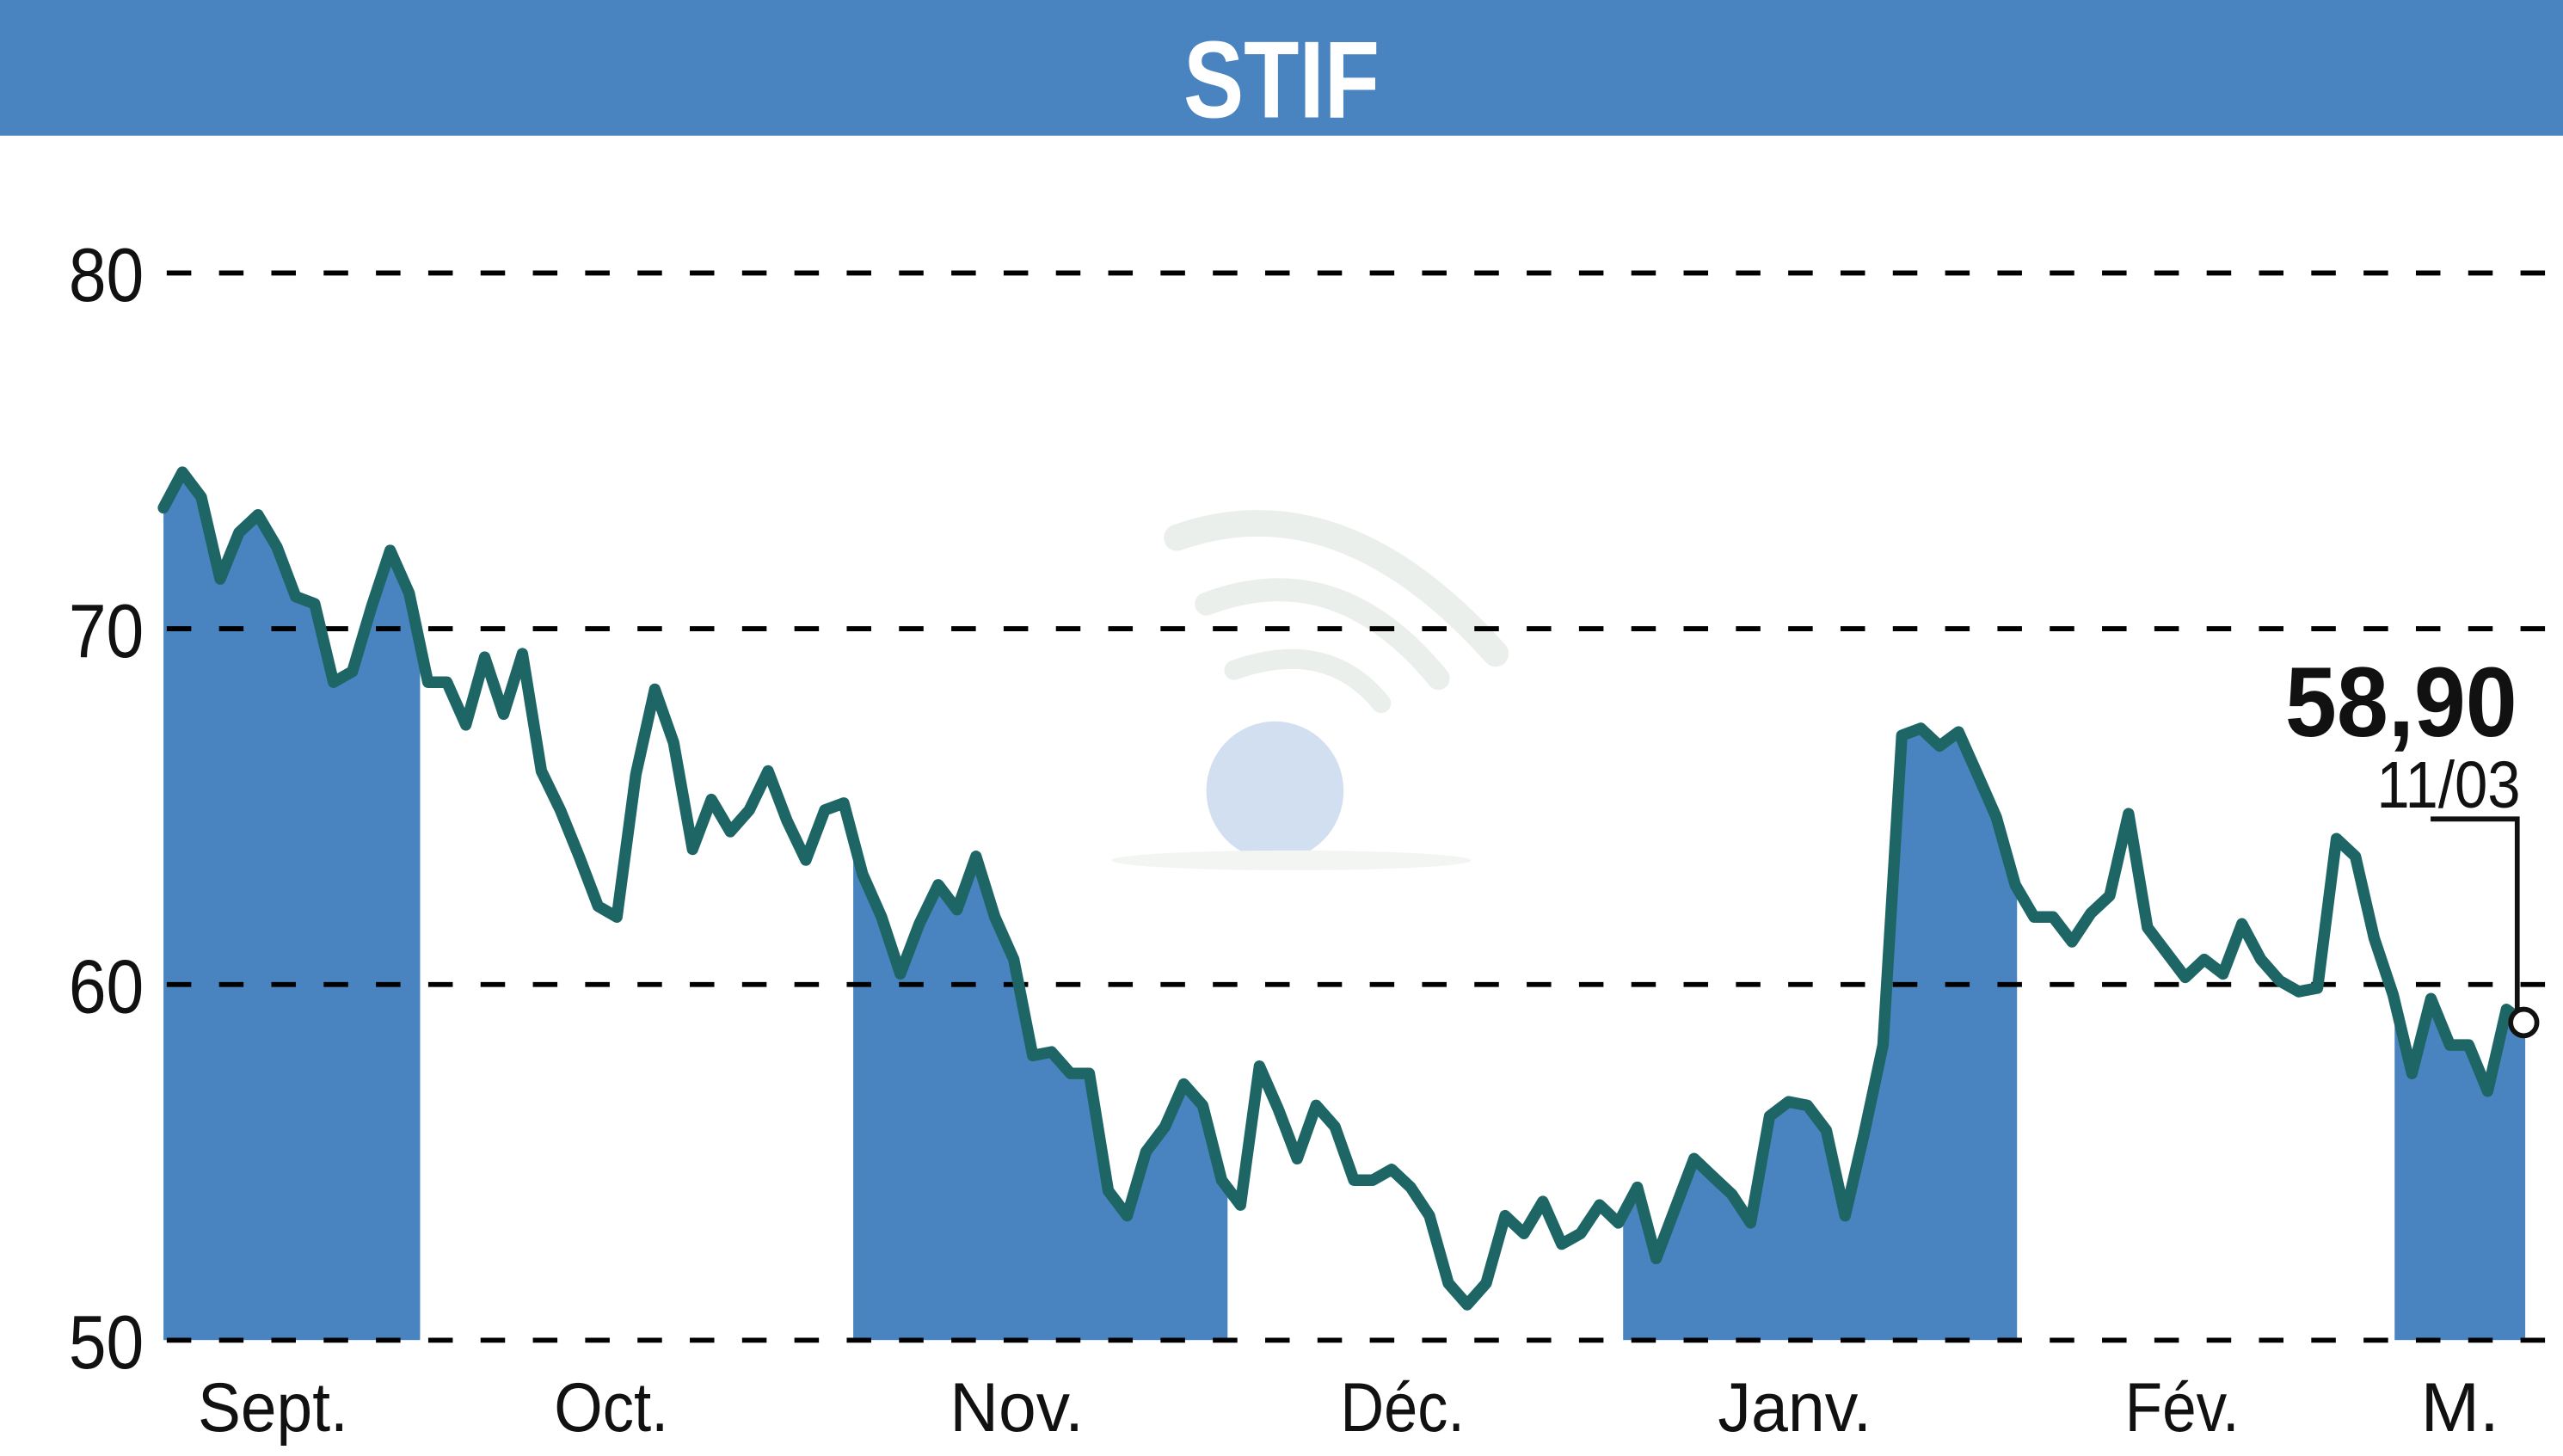  I want to click on xtick-mars: M., so click(2460, 1408).